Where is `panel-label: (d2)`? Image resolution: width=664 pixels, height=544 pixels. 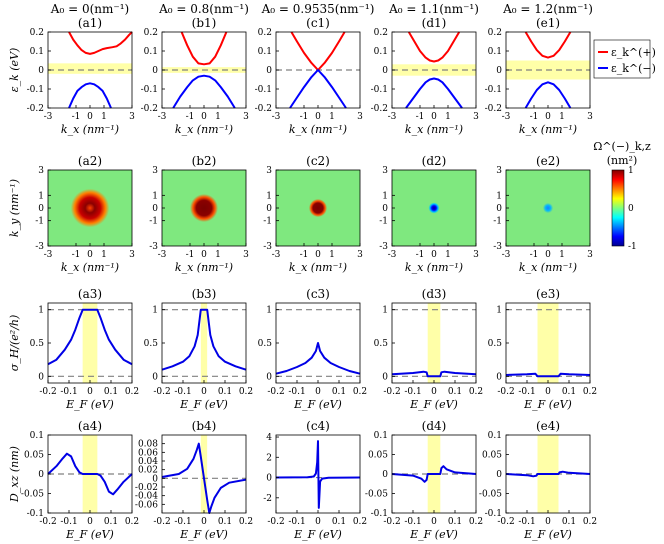
panel-label: (d2) is located at coordinates (434, 161).